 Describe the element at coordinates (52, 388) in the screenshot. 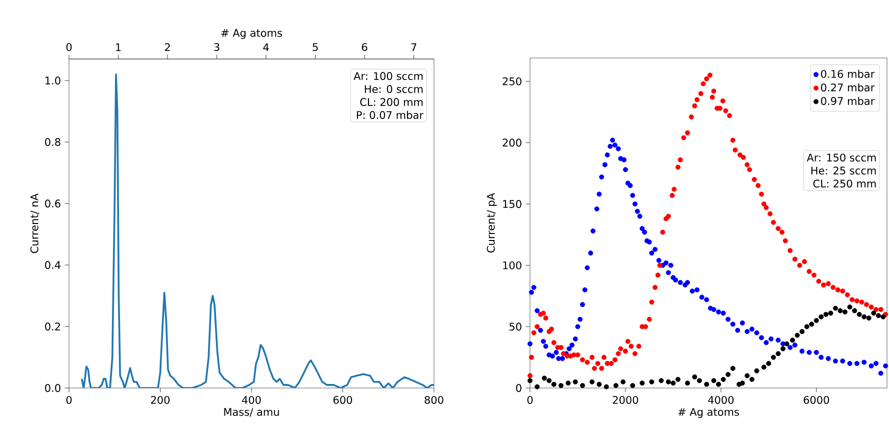

I see `y-tick-label: 0.0` at that location.